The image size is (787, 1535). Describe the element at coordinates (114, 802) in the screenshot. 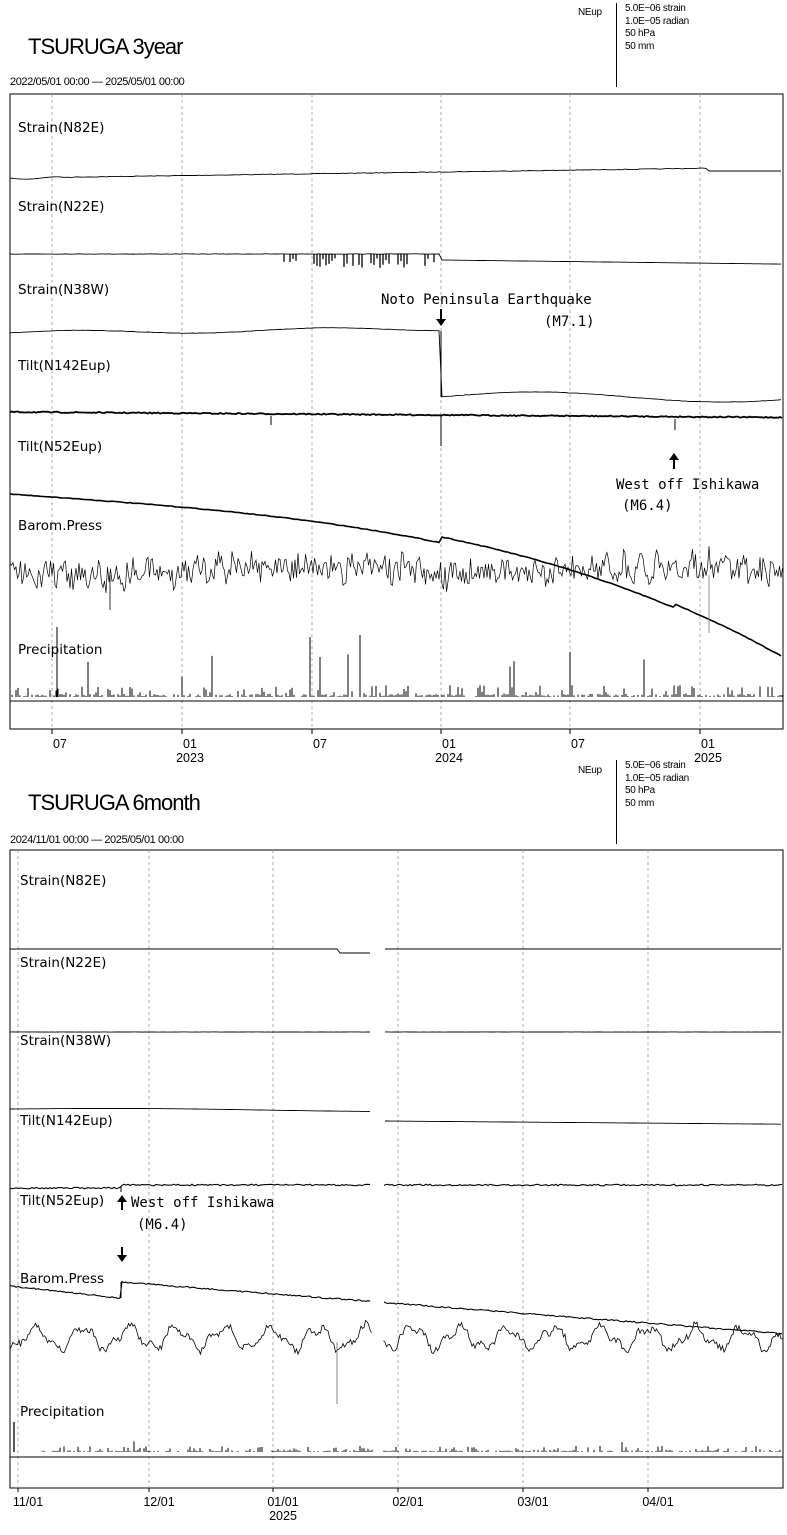

I see `chart-title: TSURUGA 6month` at that location.